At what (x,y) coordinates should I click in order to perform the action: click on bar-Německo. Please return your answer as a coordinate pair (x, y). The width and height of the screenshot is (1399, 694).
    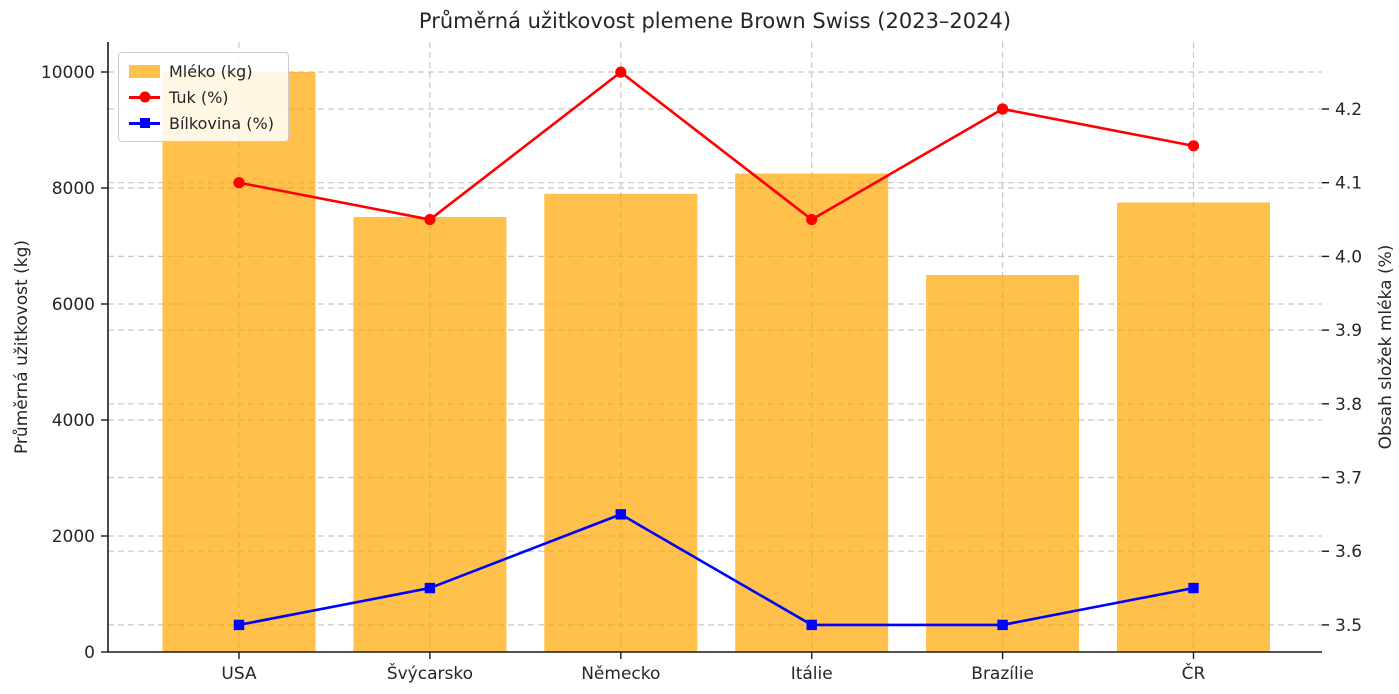
    Looking at the image, I should click on (621, 423).